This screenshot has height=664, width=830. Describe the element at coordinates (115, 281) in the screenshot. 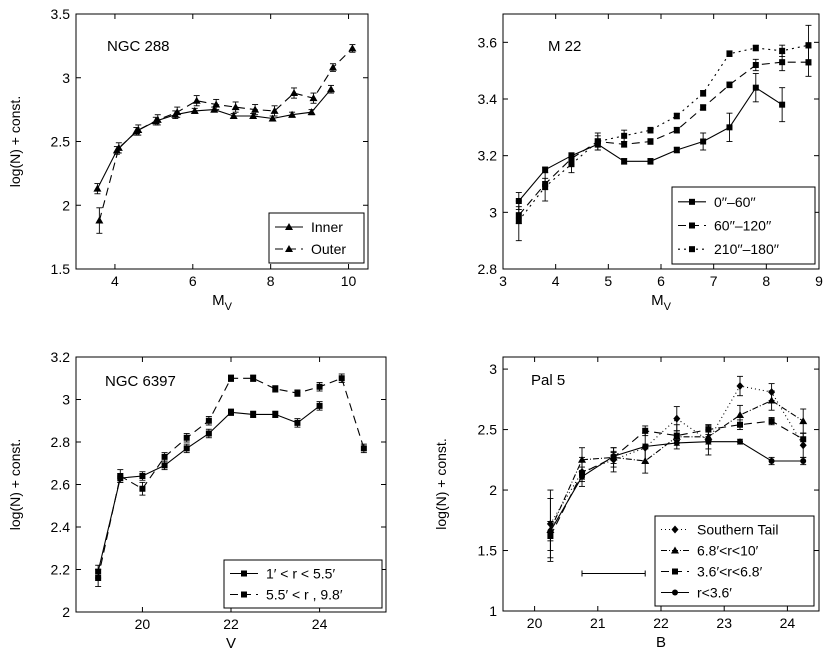

I see `x-tick-label: 4` at that location.